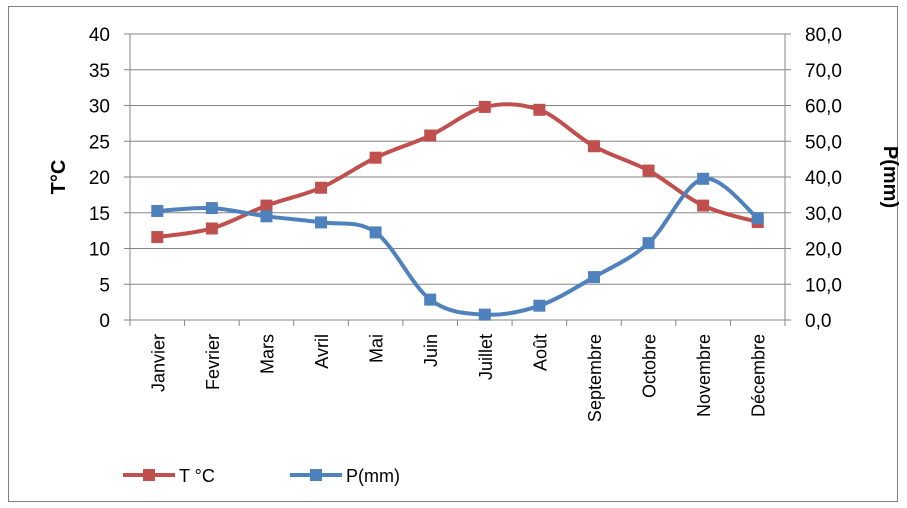  Describe the element at coordinates (540, 352) in the screenshot. I see `x-tick-label: Août` at that location.